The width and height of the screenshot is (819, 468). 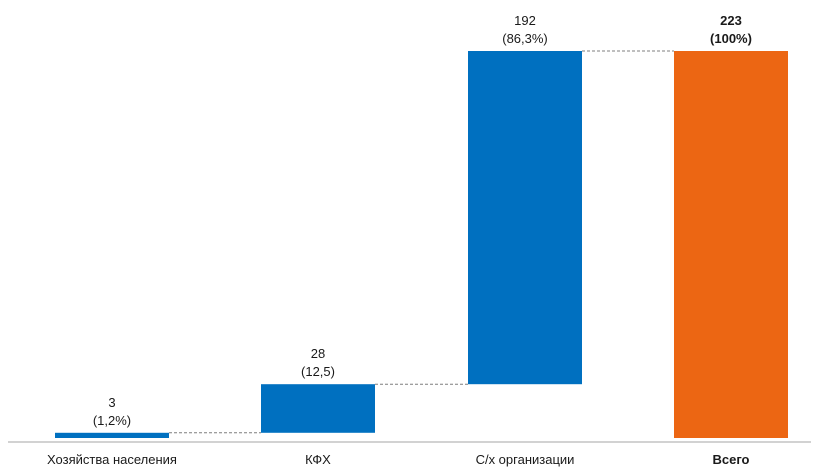 What do you see at coordinates (731, 20) in the screenshot?
I see `value-label: 223` at bounding box center [731, 20].